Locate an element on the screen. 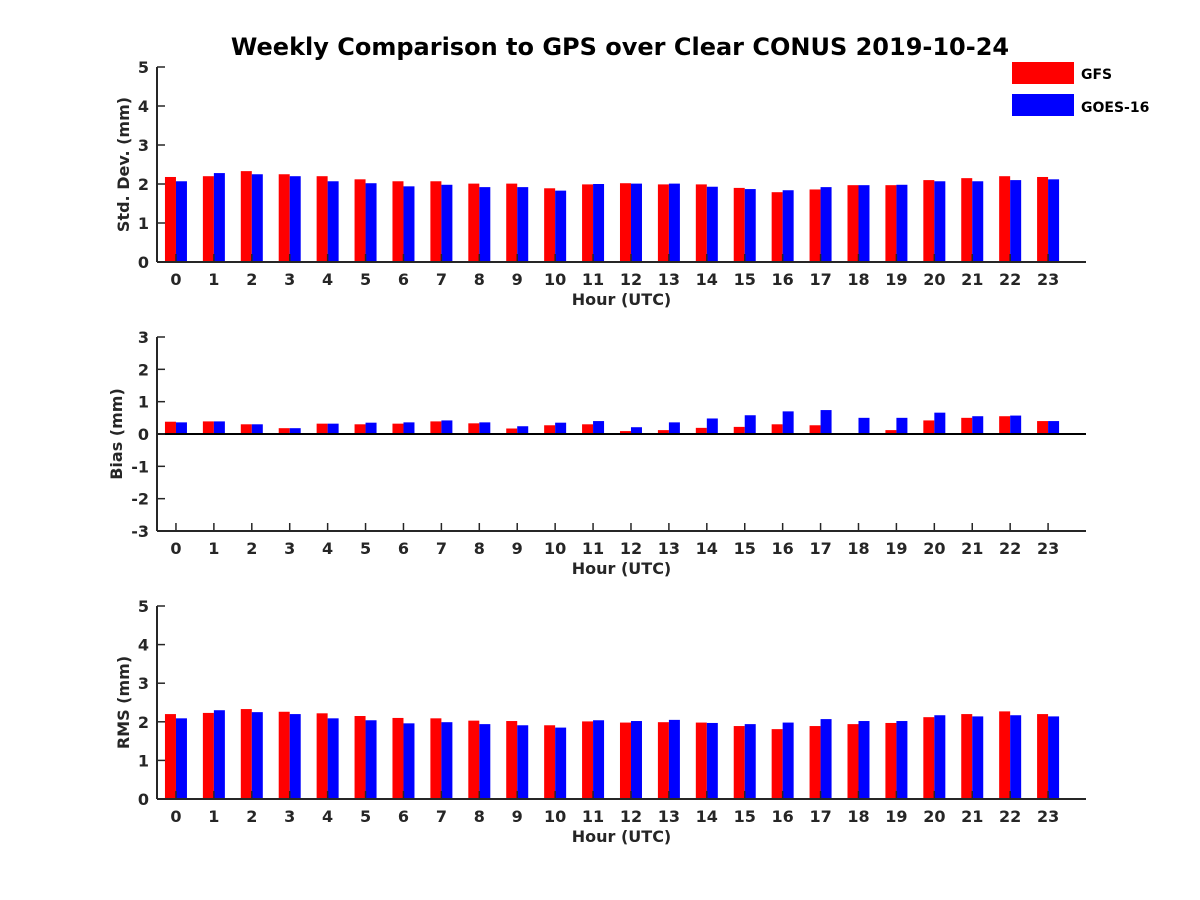  legend-label-gfs: GFS is located at coordinates (1096, 75).